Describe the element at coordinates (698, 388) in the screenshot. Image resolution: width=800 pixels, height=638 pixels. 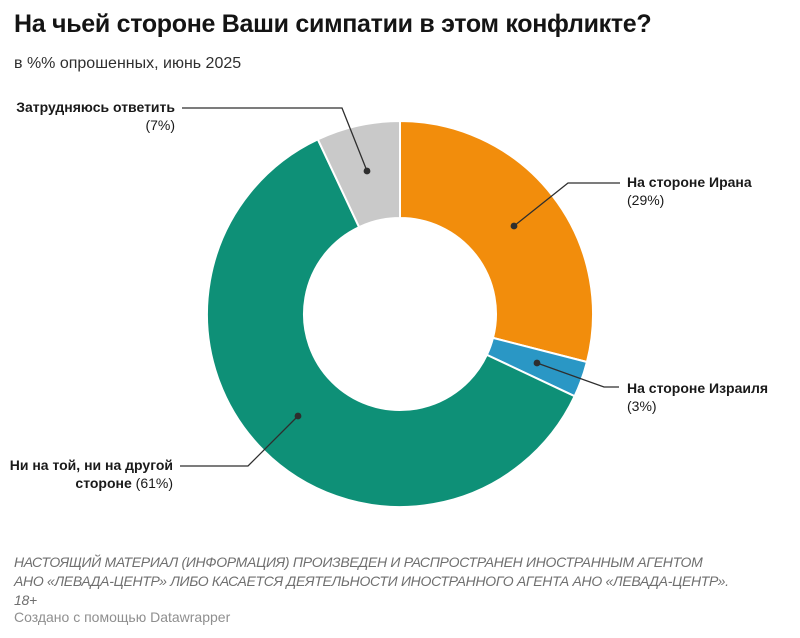
I see `callout-israel-label: На стороне Израиля` at that location.